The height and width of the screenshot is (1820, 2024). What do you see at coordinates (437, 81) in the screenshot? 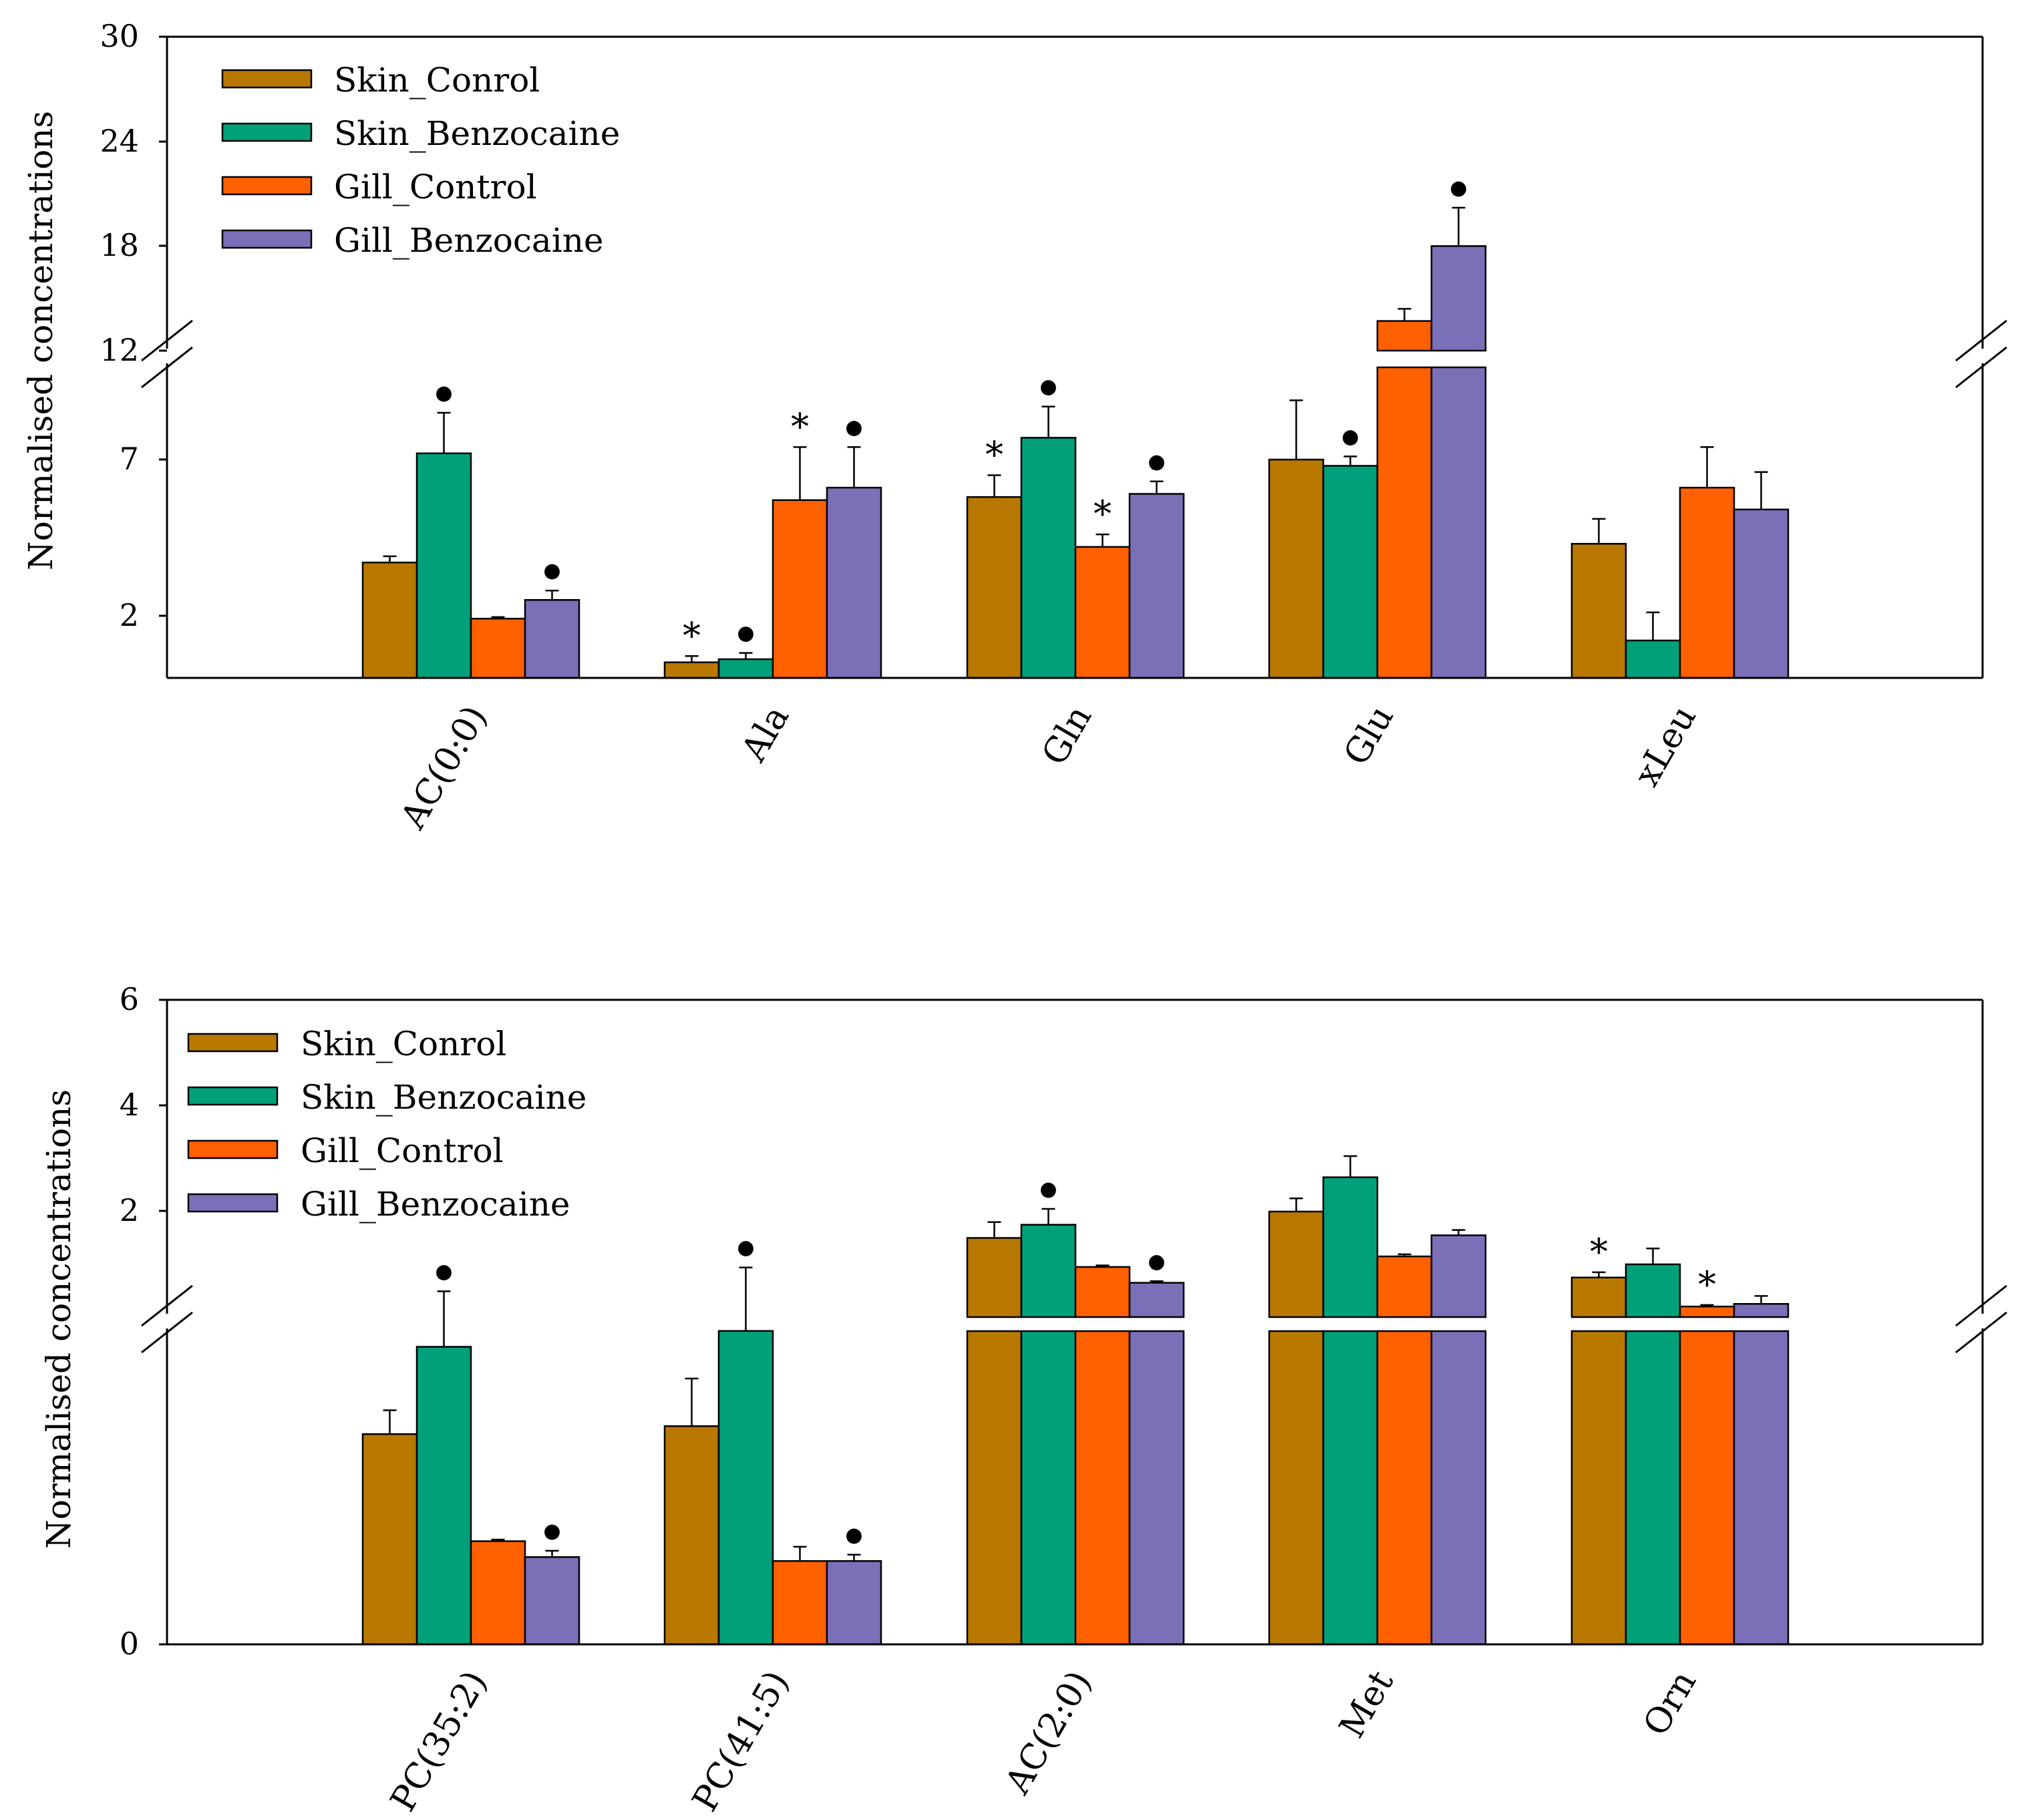
I see `top-legend-label-skin-control: Skin_Conrol` at bounding box center [437, 81].